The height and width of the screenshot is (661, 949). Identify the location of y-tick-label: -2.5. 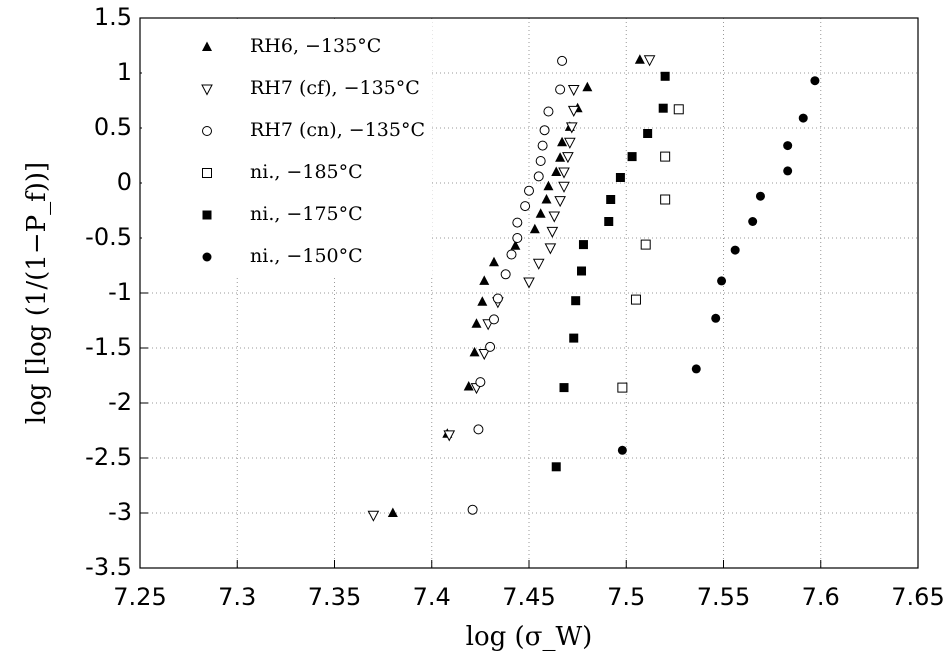
(108, 457).